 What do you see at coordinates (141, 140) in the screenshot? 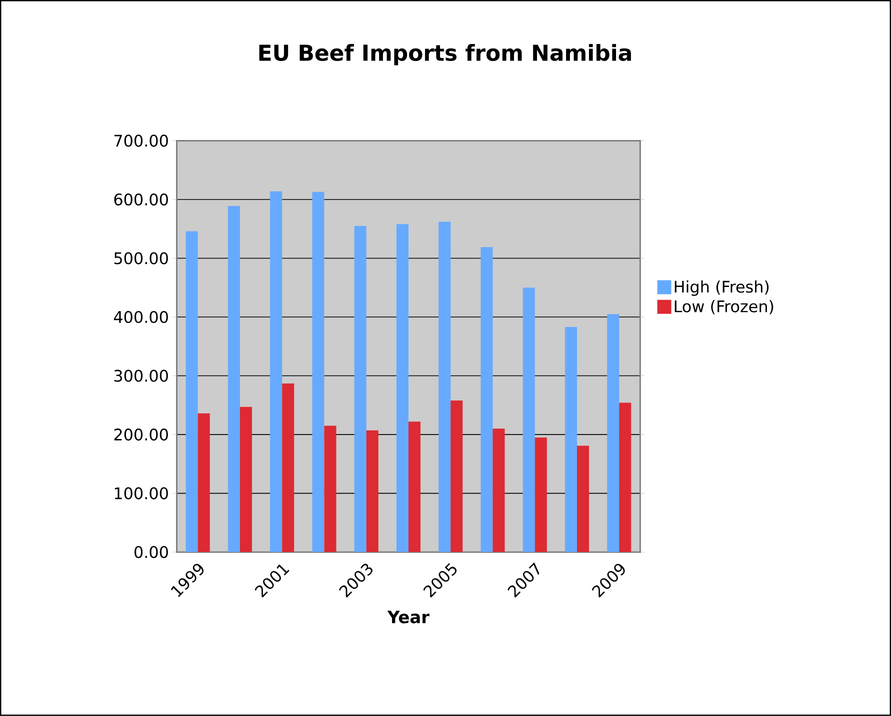
I see `y-tick-label: 700.00` at bounding box center [141, 140].